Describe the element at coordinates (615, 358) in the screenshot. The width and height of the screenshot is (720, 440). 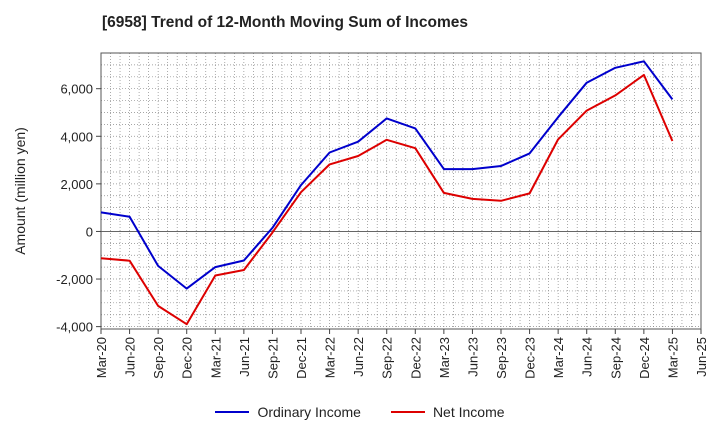
I see `x-tick-label: Sep-24` at that location.